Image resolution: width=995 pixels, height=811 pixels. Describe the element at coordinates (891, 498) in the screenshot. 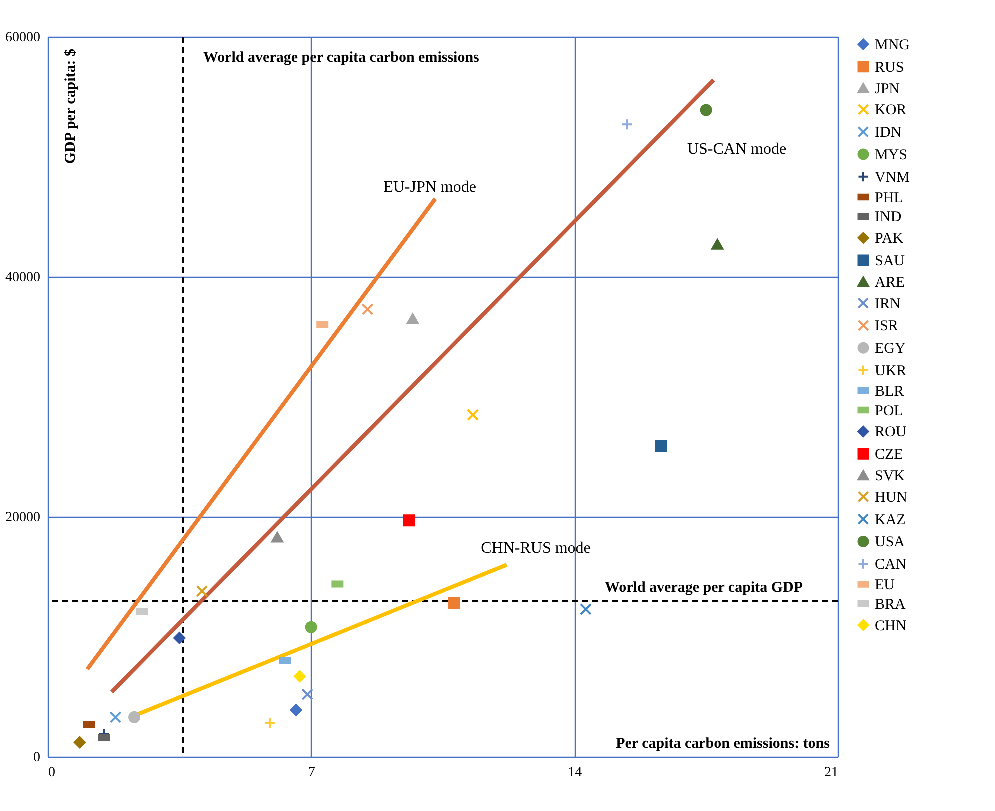

I see `legend-label: HUN` at that location.